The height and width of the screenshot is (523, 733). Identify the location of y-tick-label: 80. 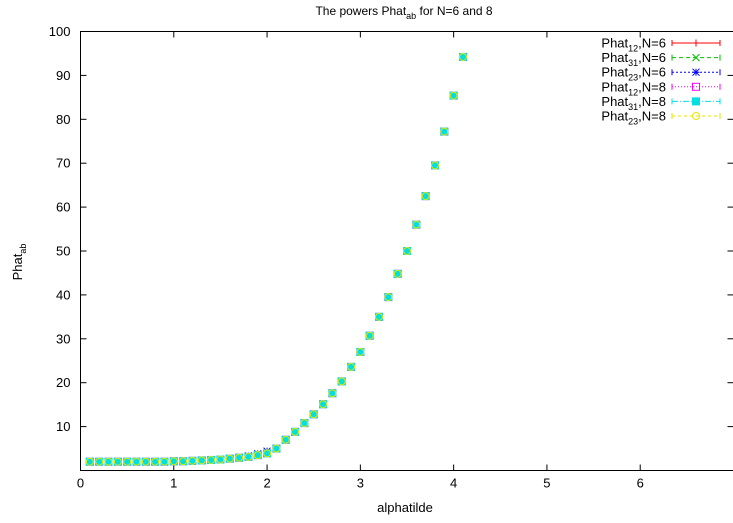
(63, 119).